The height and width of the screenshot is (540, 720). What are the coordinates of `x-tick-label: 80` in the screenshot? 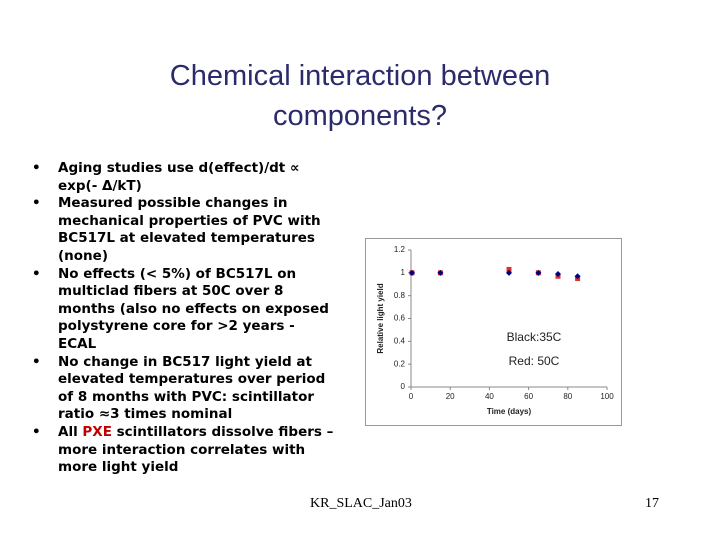 It's located at (567, 396).